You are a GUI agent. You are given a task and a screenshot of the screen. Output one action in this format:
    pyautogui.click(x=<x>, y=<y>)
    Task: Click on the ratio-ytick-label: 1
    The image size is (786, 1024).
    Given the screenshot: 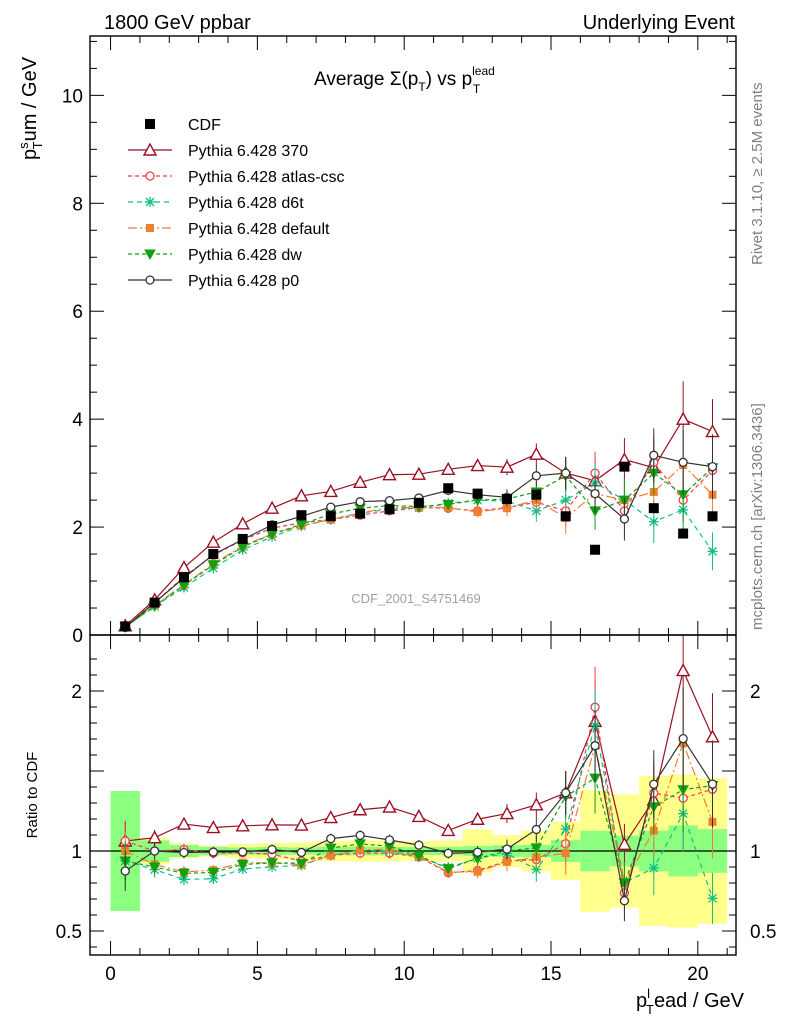 What is the action you would take?
    pyautogui.click(x=76, y=852)
    